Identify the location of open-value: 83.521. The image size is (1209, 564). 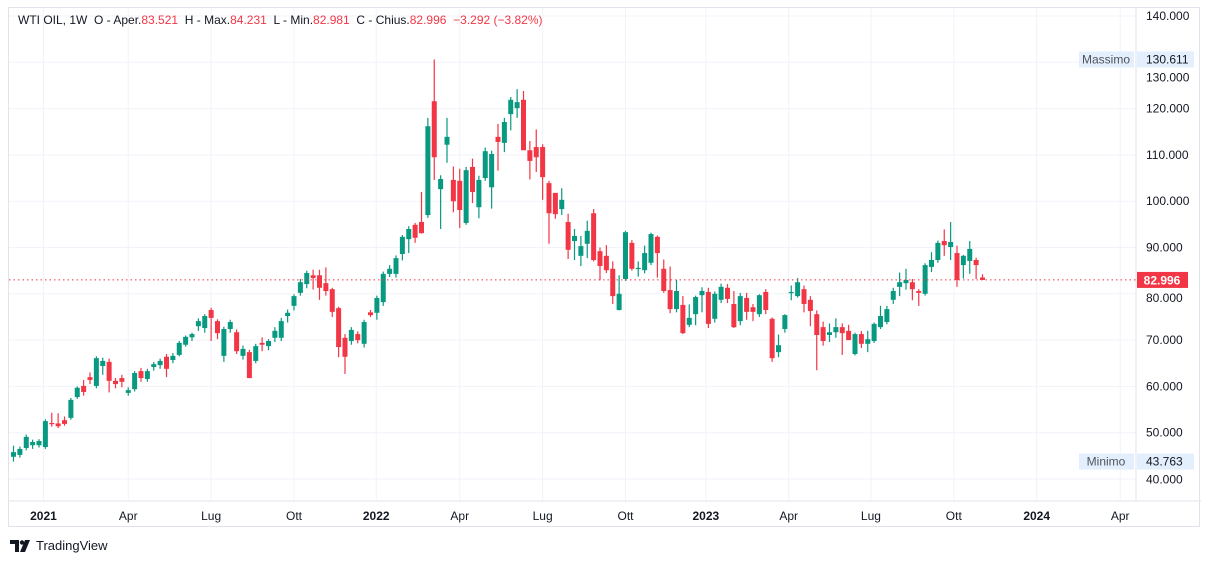
(160, 20).